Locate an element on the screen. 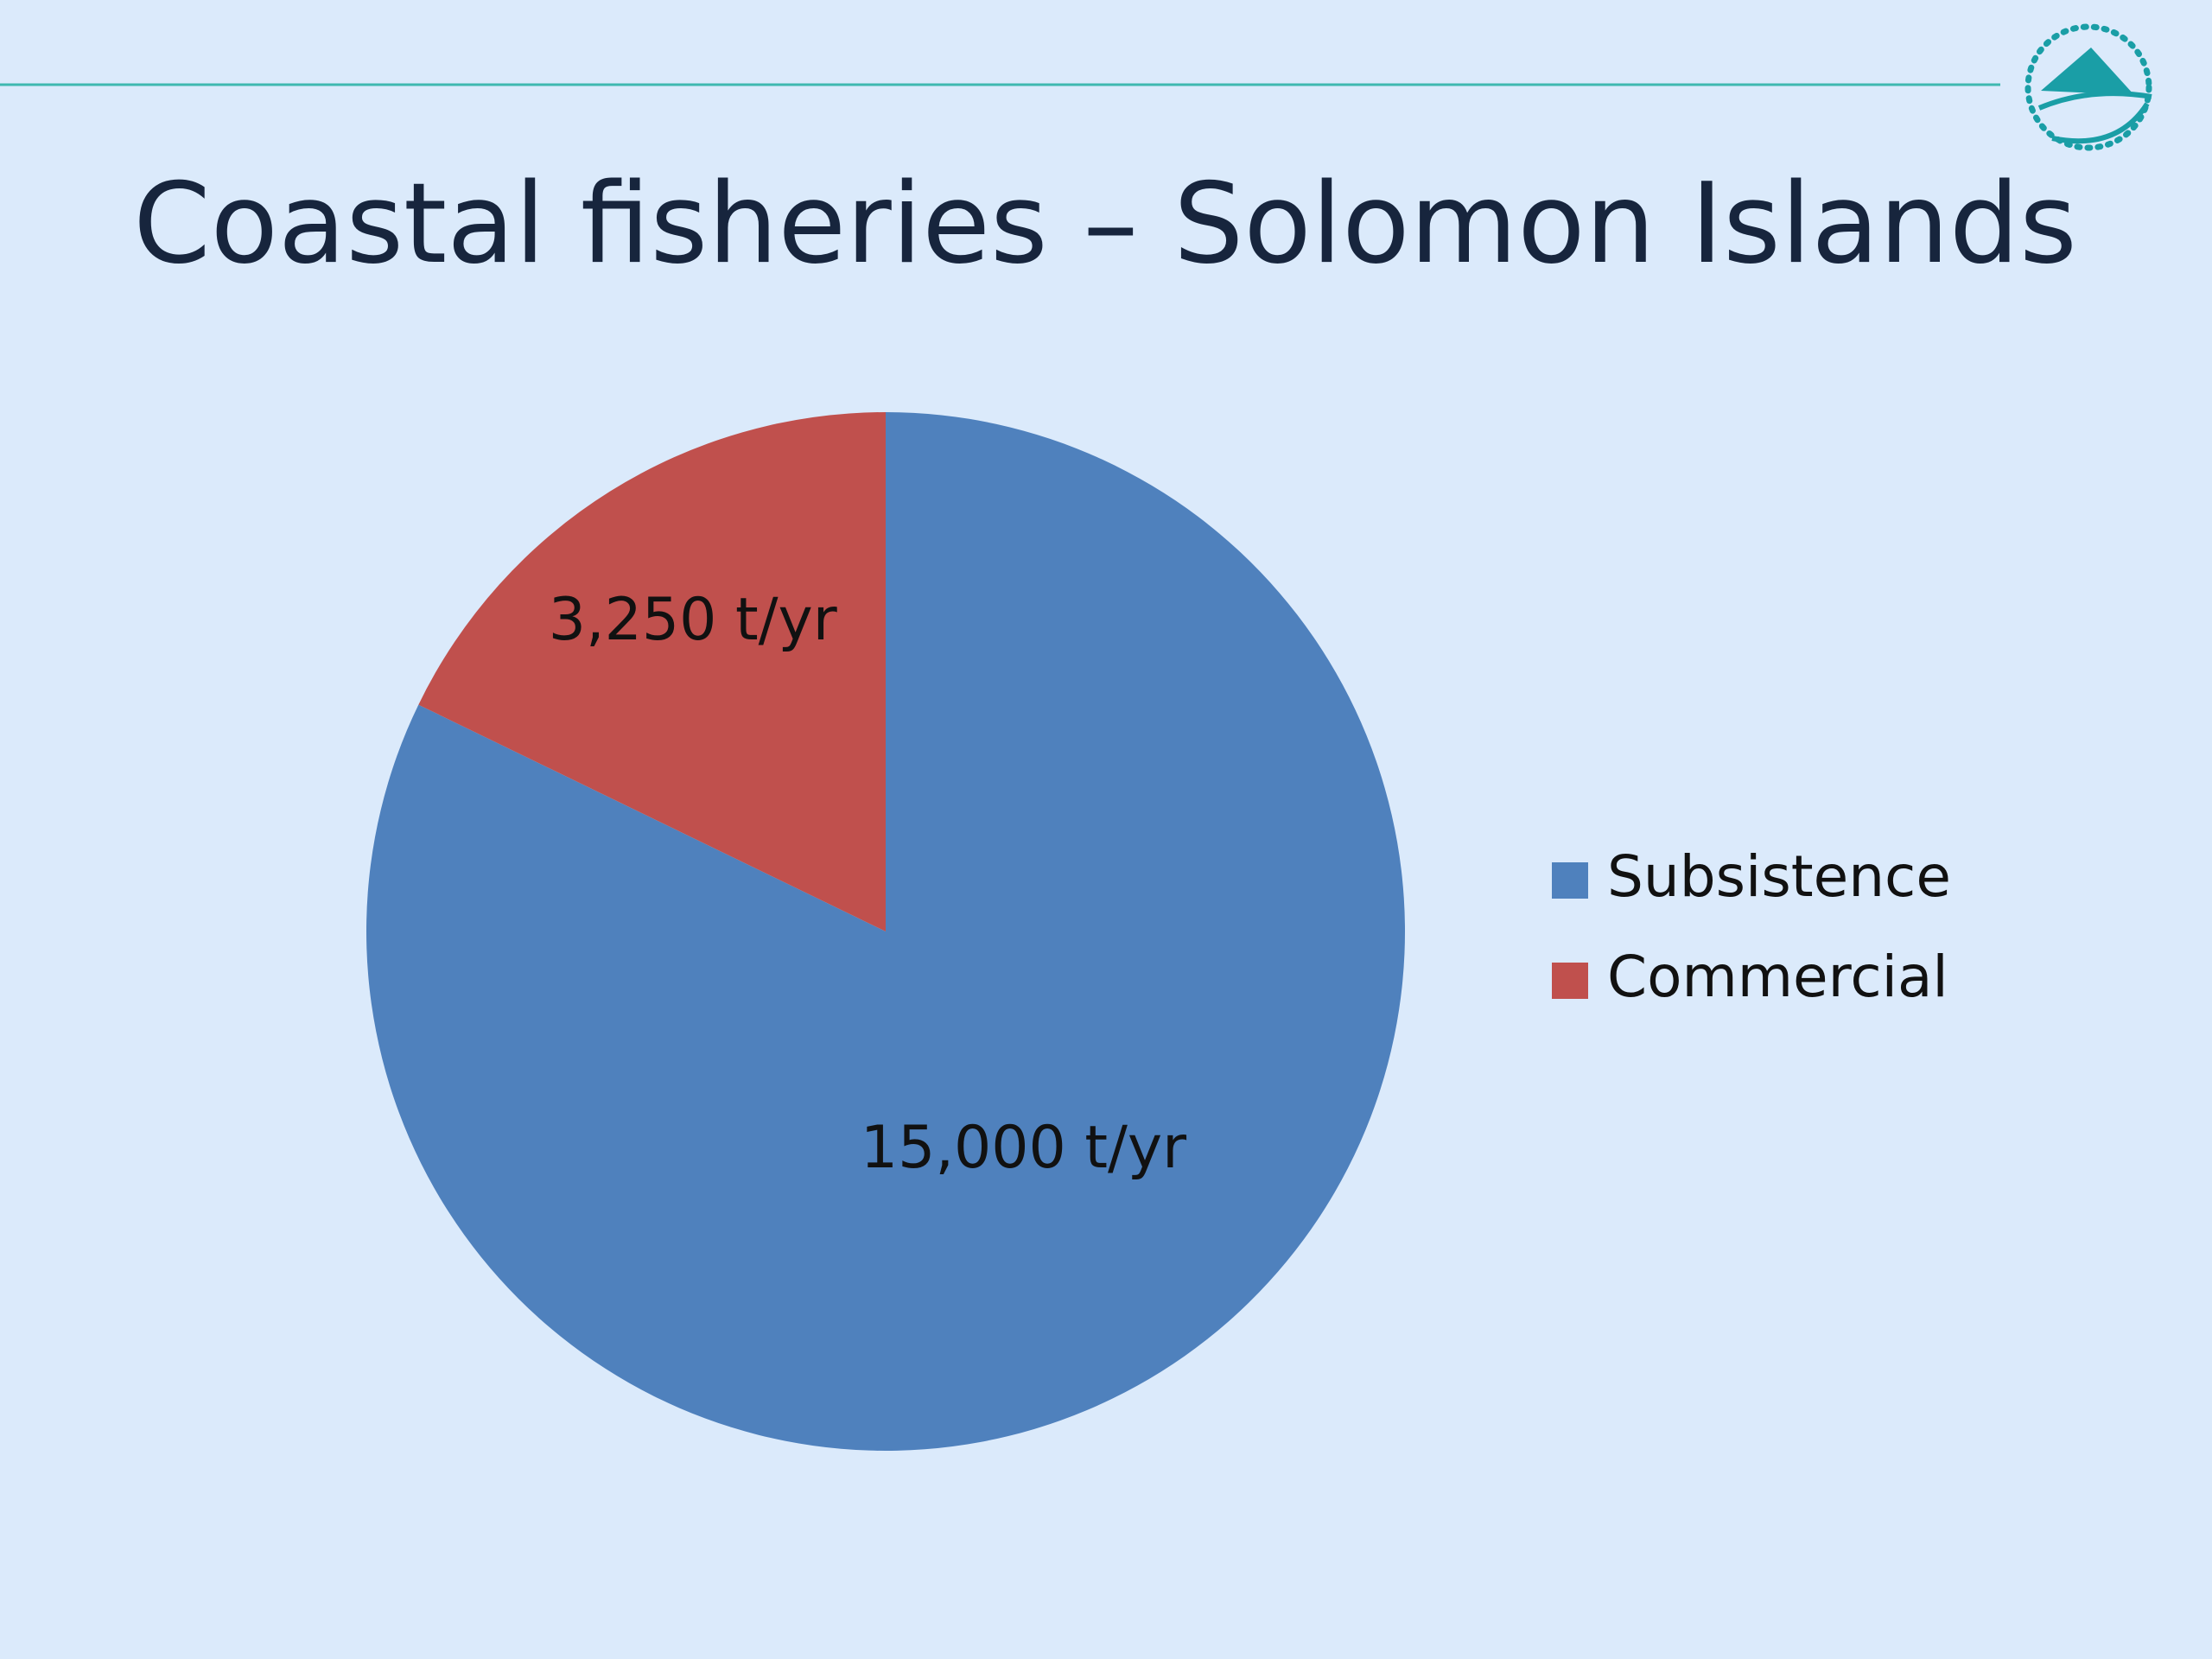  logo is located at coordinates (2088, 87).